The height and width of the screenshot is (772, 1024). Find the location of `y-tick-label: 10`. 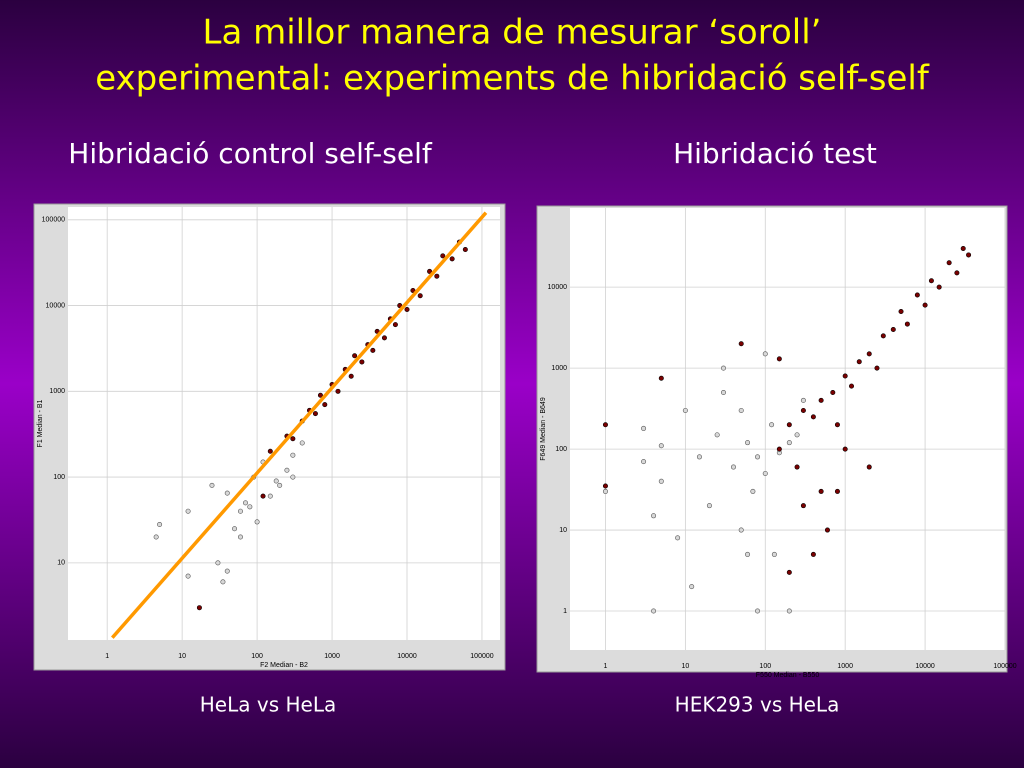

y-tick-label: 10 is located at coordinates (563, 530).